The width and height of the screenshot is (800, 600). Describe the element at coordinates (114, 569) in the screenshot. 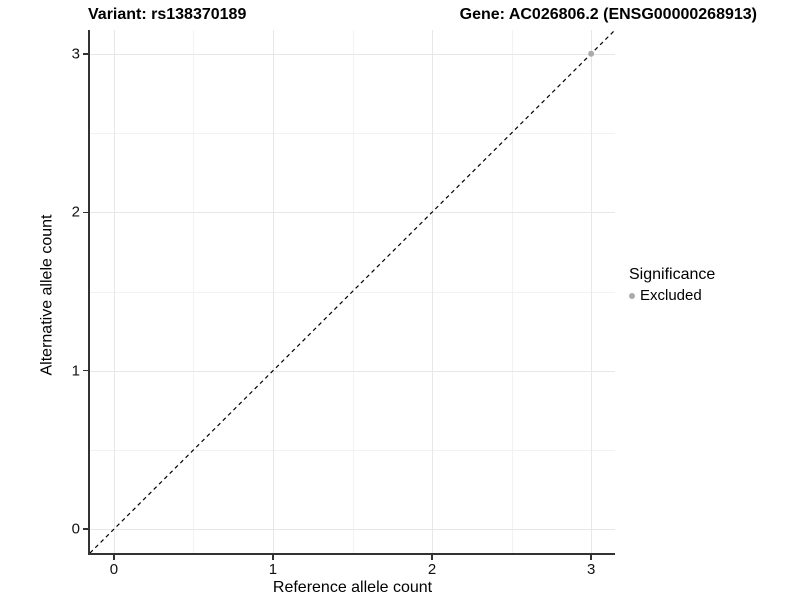

I see `x-tick-label: 0` at that location.